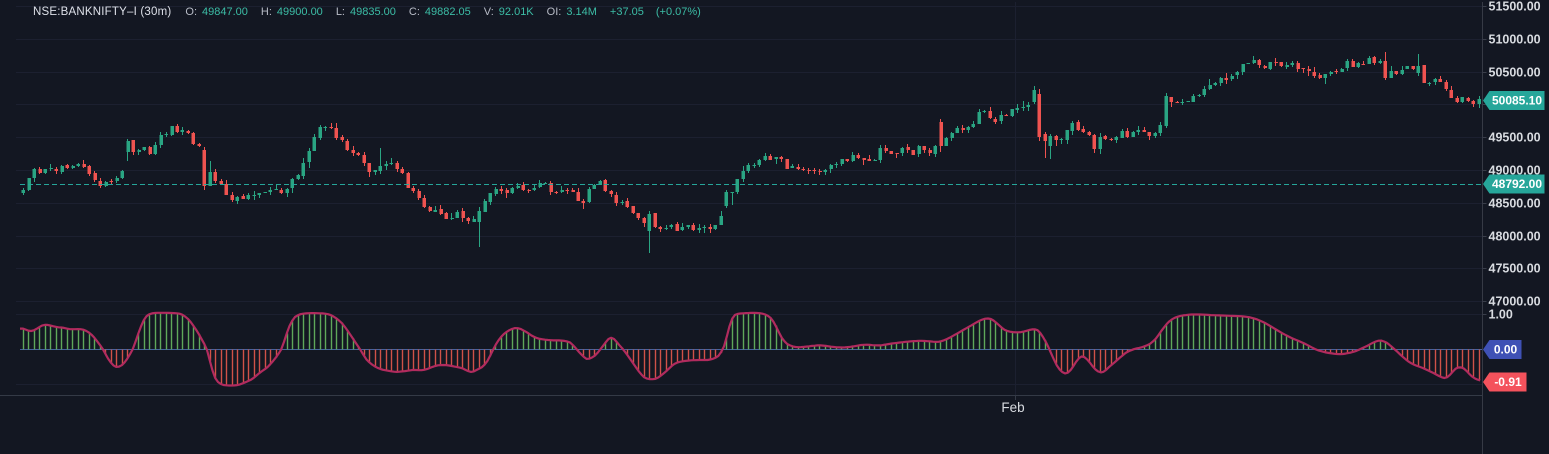 Image resolution: width=1549 pixels, height=454 pixels. What do you see at coordinates (1515, 73) in the screenshot?
I see `svg-text: 50500.00` at bounding box center [1515, 73].